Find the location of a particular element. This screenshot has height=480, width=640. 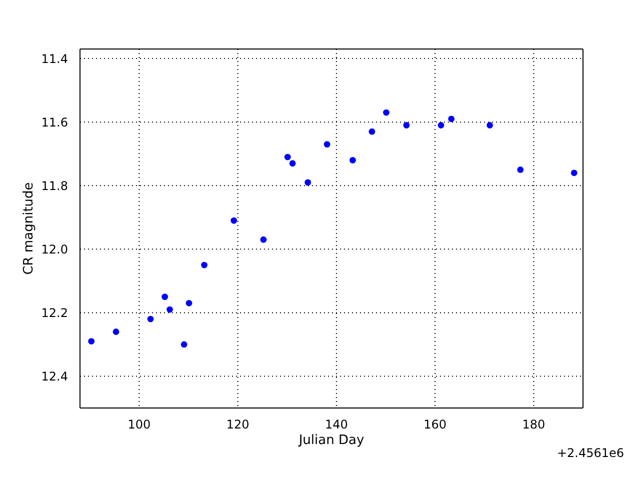

x-tick-label: 140 is located at coordinates (336, 425).